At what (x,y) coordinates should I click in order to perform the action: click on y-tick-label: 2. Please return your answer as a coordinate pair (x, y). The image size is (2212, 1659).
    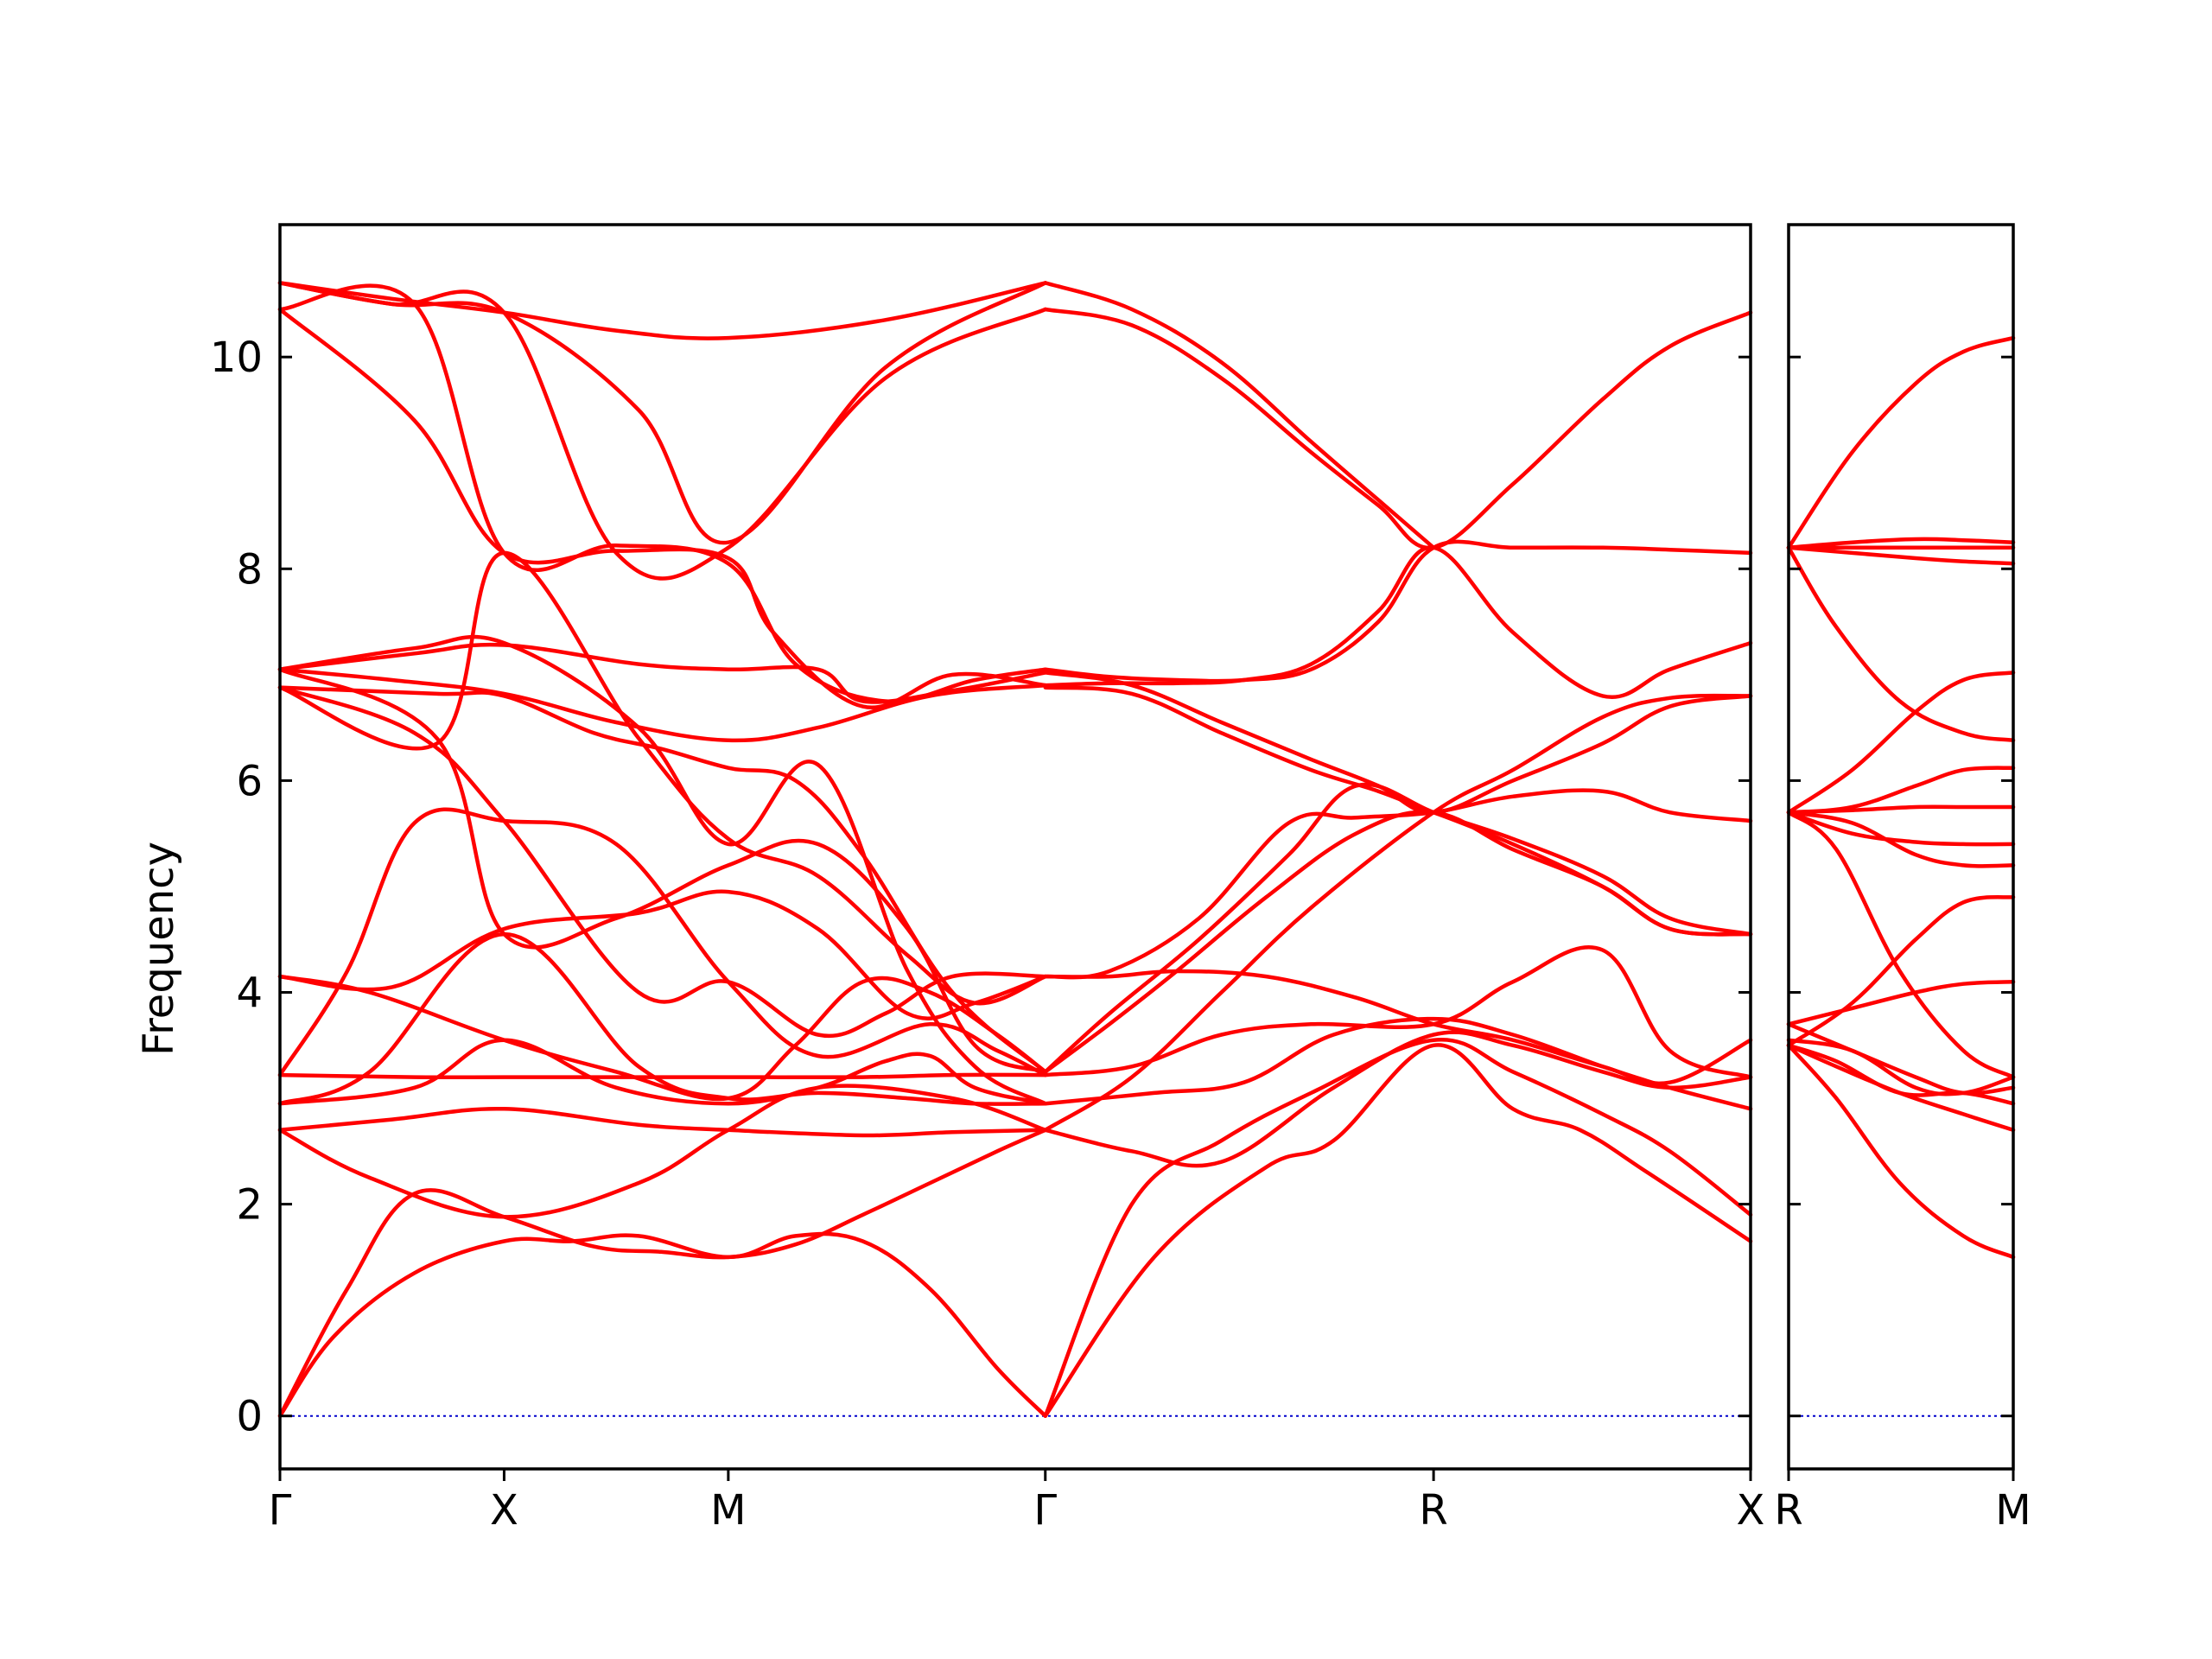
    Looking at the image, I should click on (249, 1205).